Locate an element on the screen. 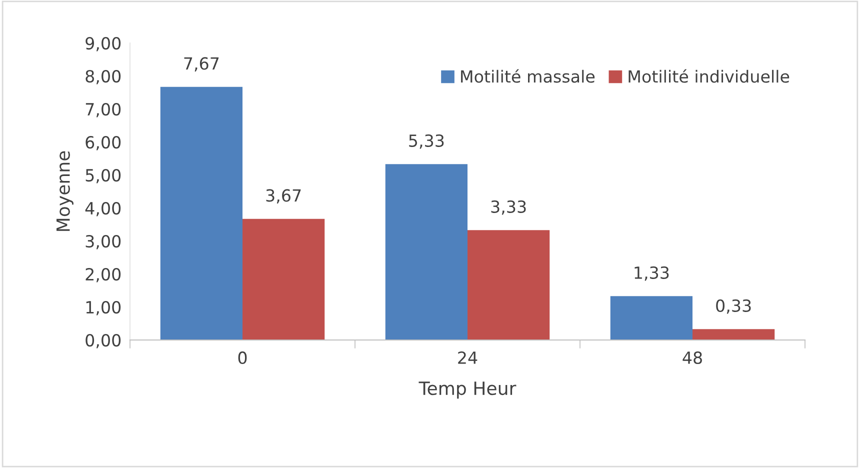  data-label: 7,67 is located at coordinates (201, 64).